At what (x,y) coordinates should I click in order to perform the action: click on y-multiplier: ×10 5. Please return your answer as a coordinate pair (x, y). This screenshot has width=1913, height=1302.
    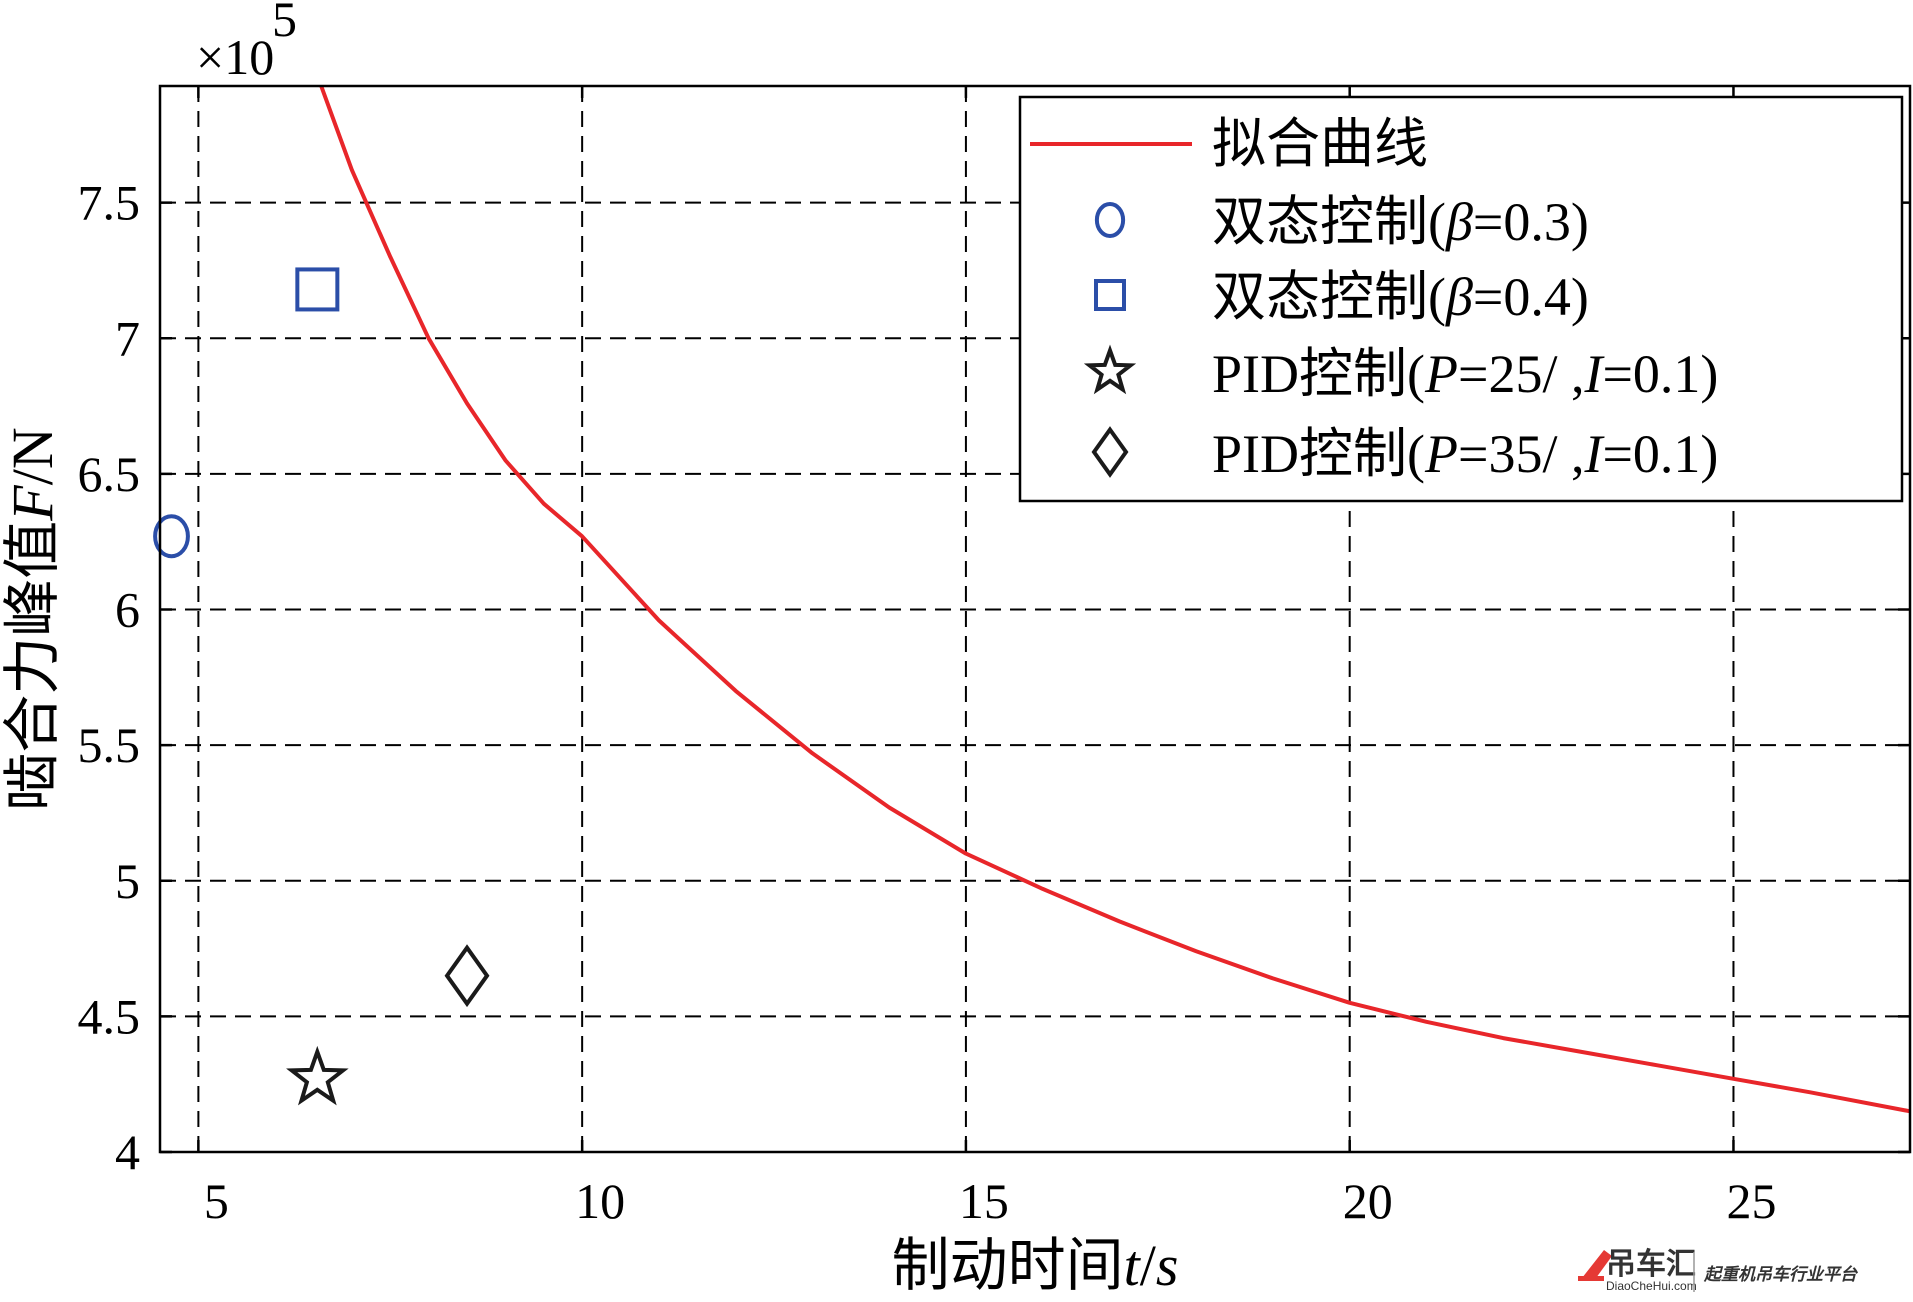
    Looking at the image, I should click on (246, 42).